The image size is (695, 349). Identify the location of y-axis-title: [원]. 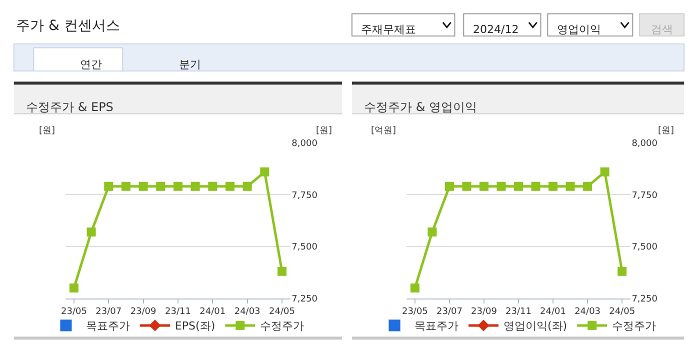
(47, 131).